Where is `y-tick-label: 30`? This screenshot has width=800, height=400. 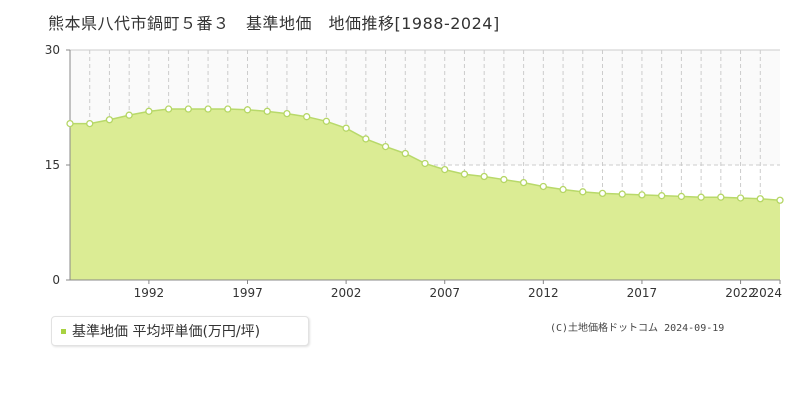 y-tick-label: 30 is located at coordinates (52, 50).